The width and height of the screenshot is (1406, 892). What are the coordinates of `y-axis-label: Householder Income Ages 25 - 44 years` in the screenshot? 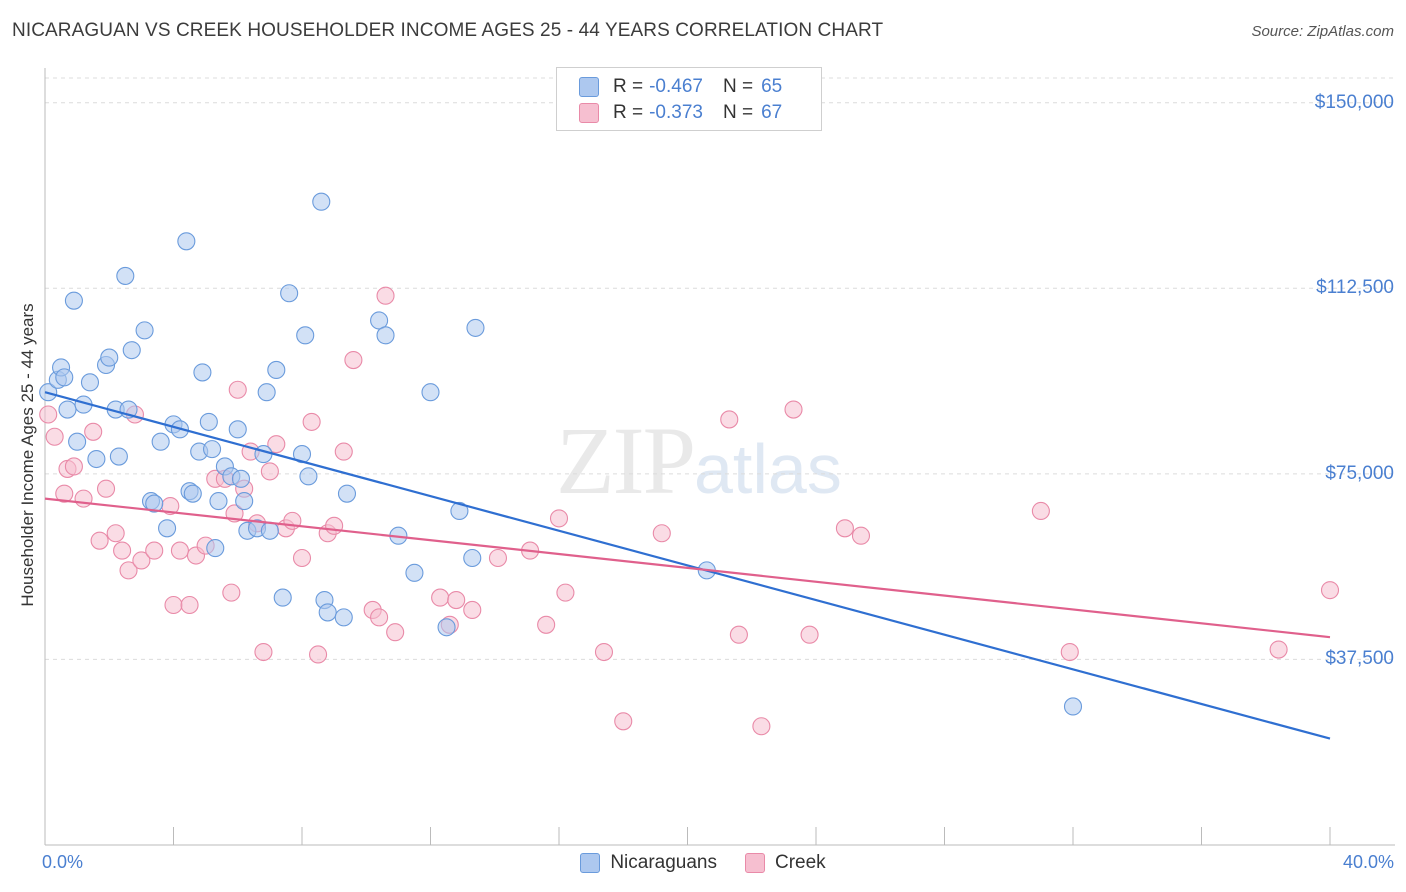 It's located at (27, 455).